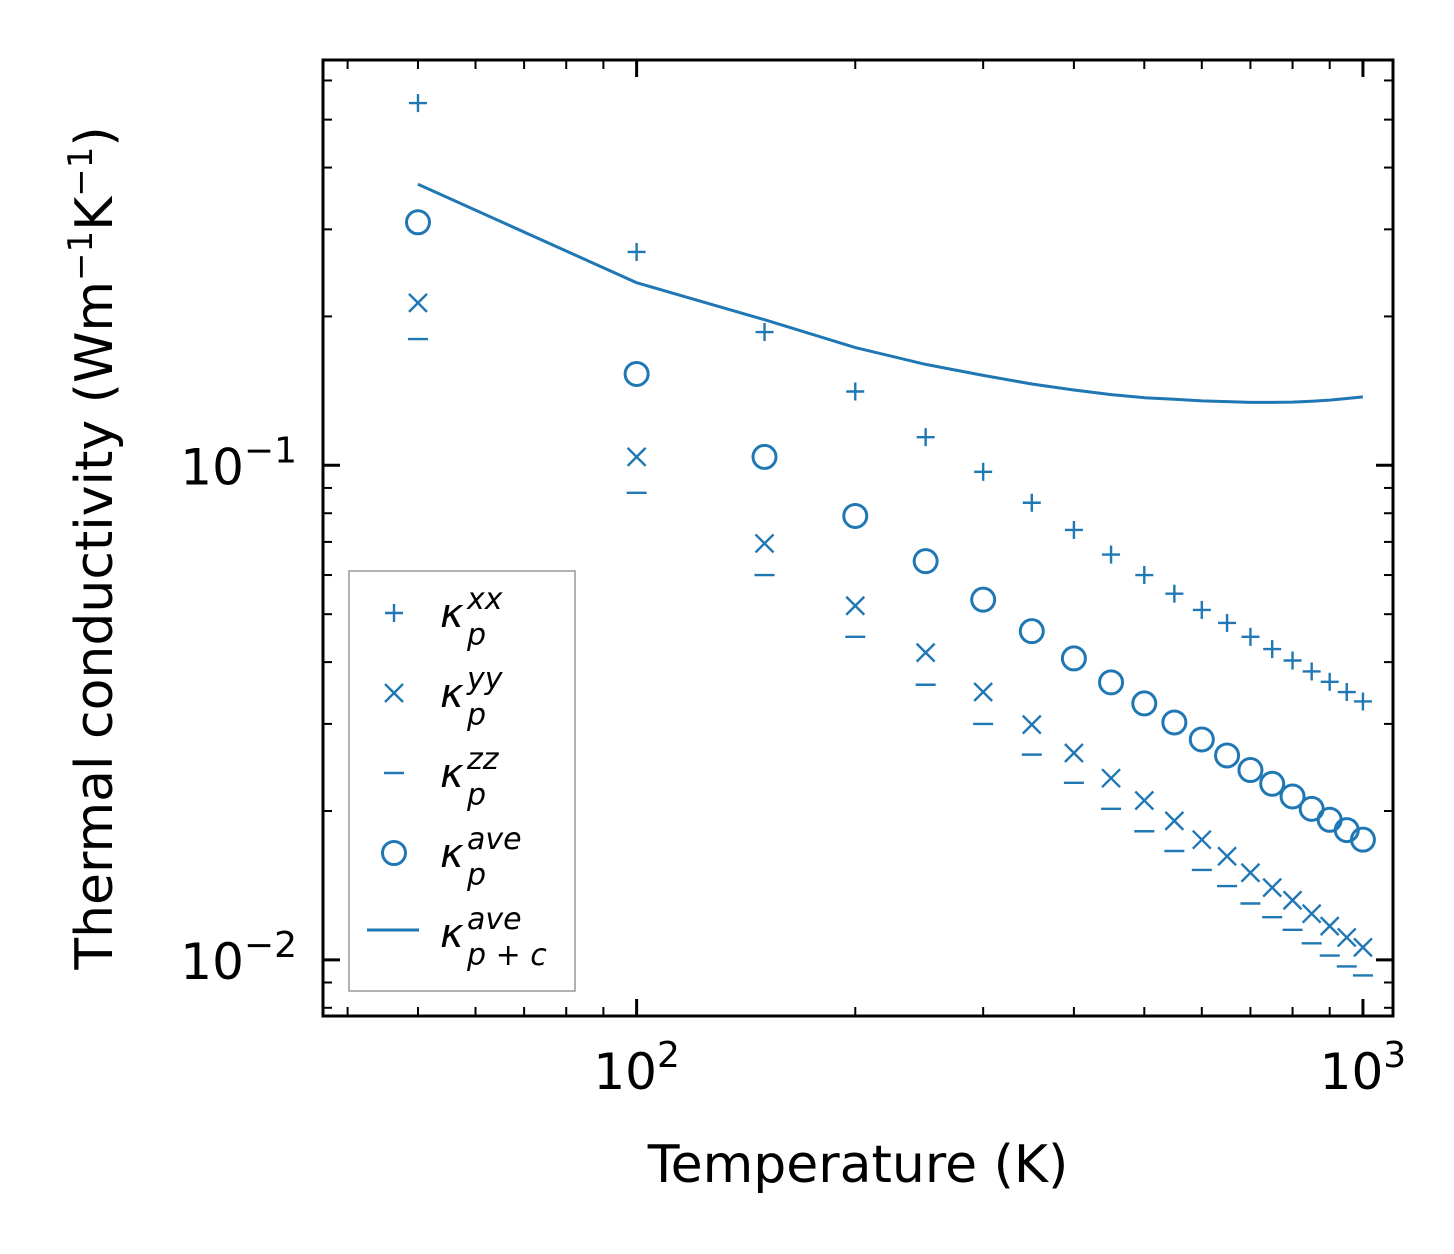 The image size is (1454, 1254). Describe the element at coordinates (95, 136) in the screenshot. I see `y-axis-title-end: )` at that location.